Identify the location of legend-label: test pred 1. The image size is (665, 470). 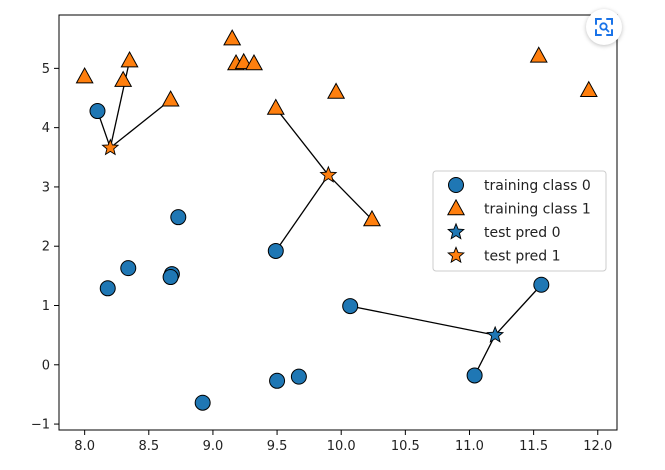
(522, 257).